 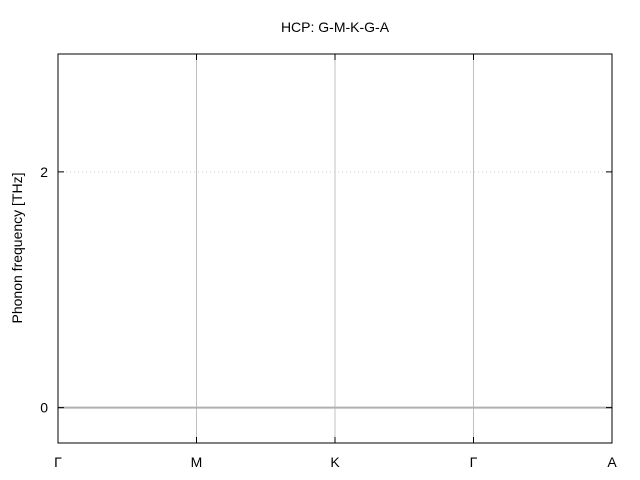 What do you see at coordinates (335, 462) in the screenshot?
I see `x-tick-label: K` at bounding box center [335, 462].